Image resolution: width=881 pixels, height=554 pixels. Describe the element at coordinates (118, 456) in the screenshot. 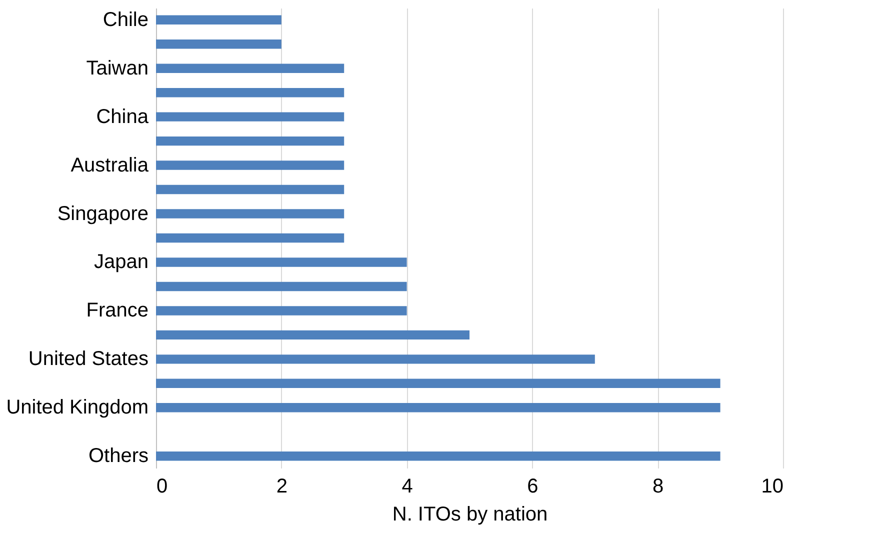

I see `y-tick-label: Others` at that location.